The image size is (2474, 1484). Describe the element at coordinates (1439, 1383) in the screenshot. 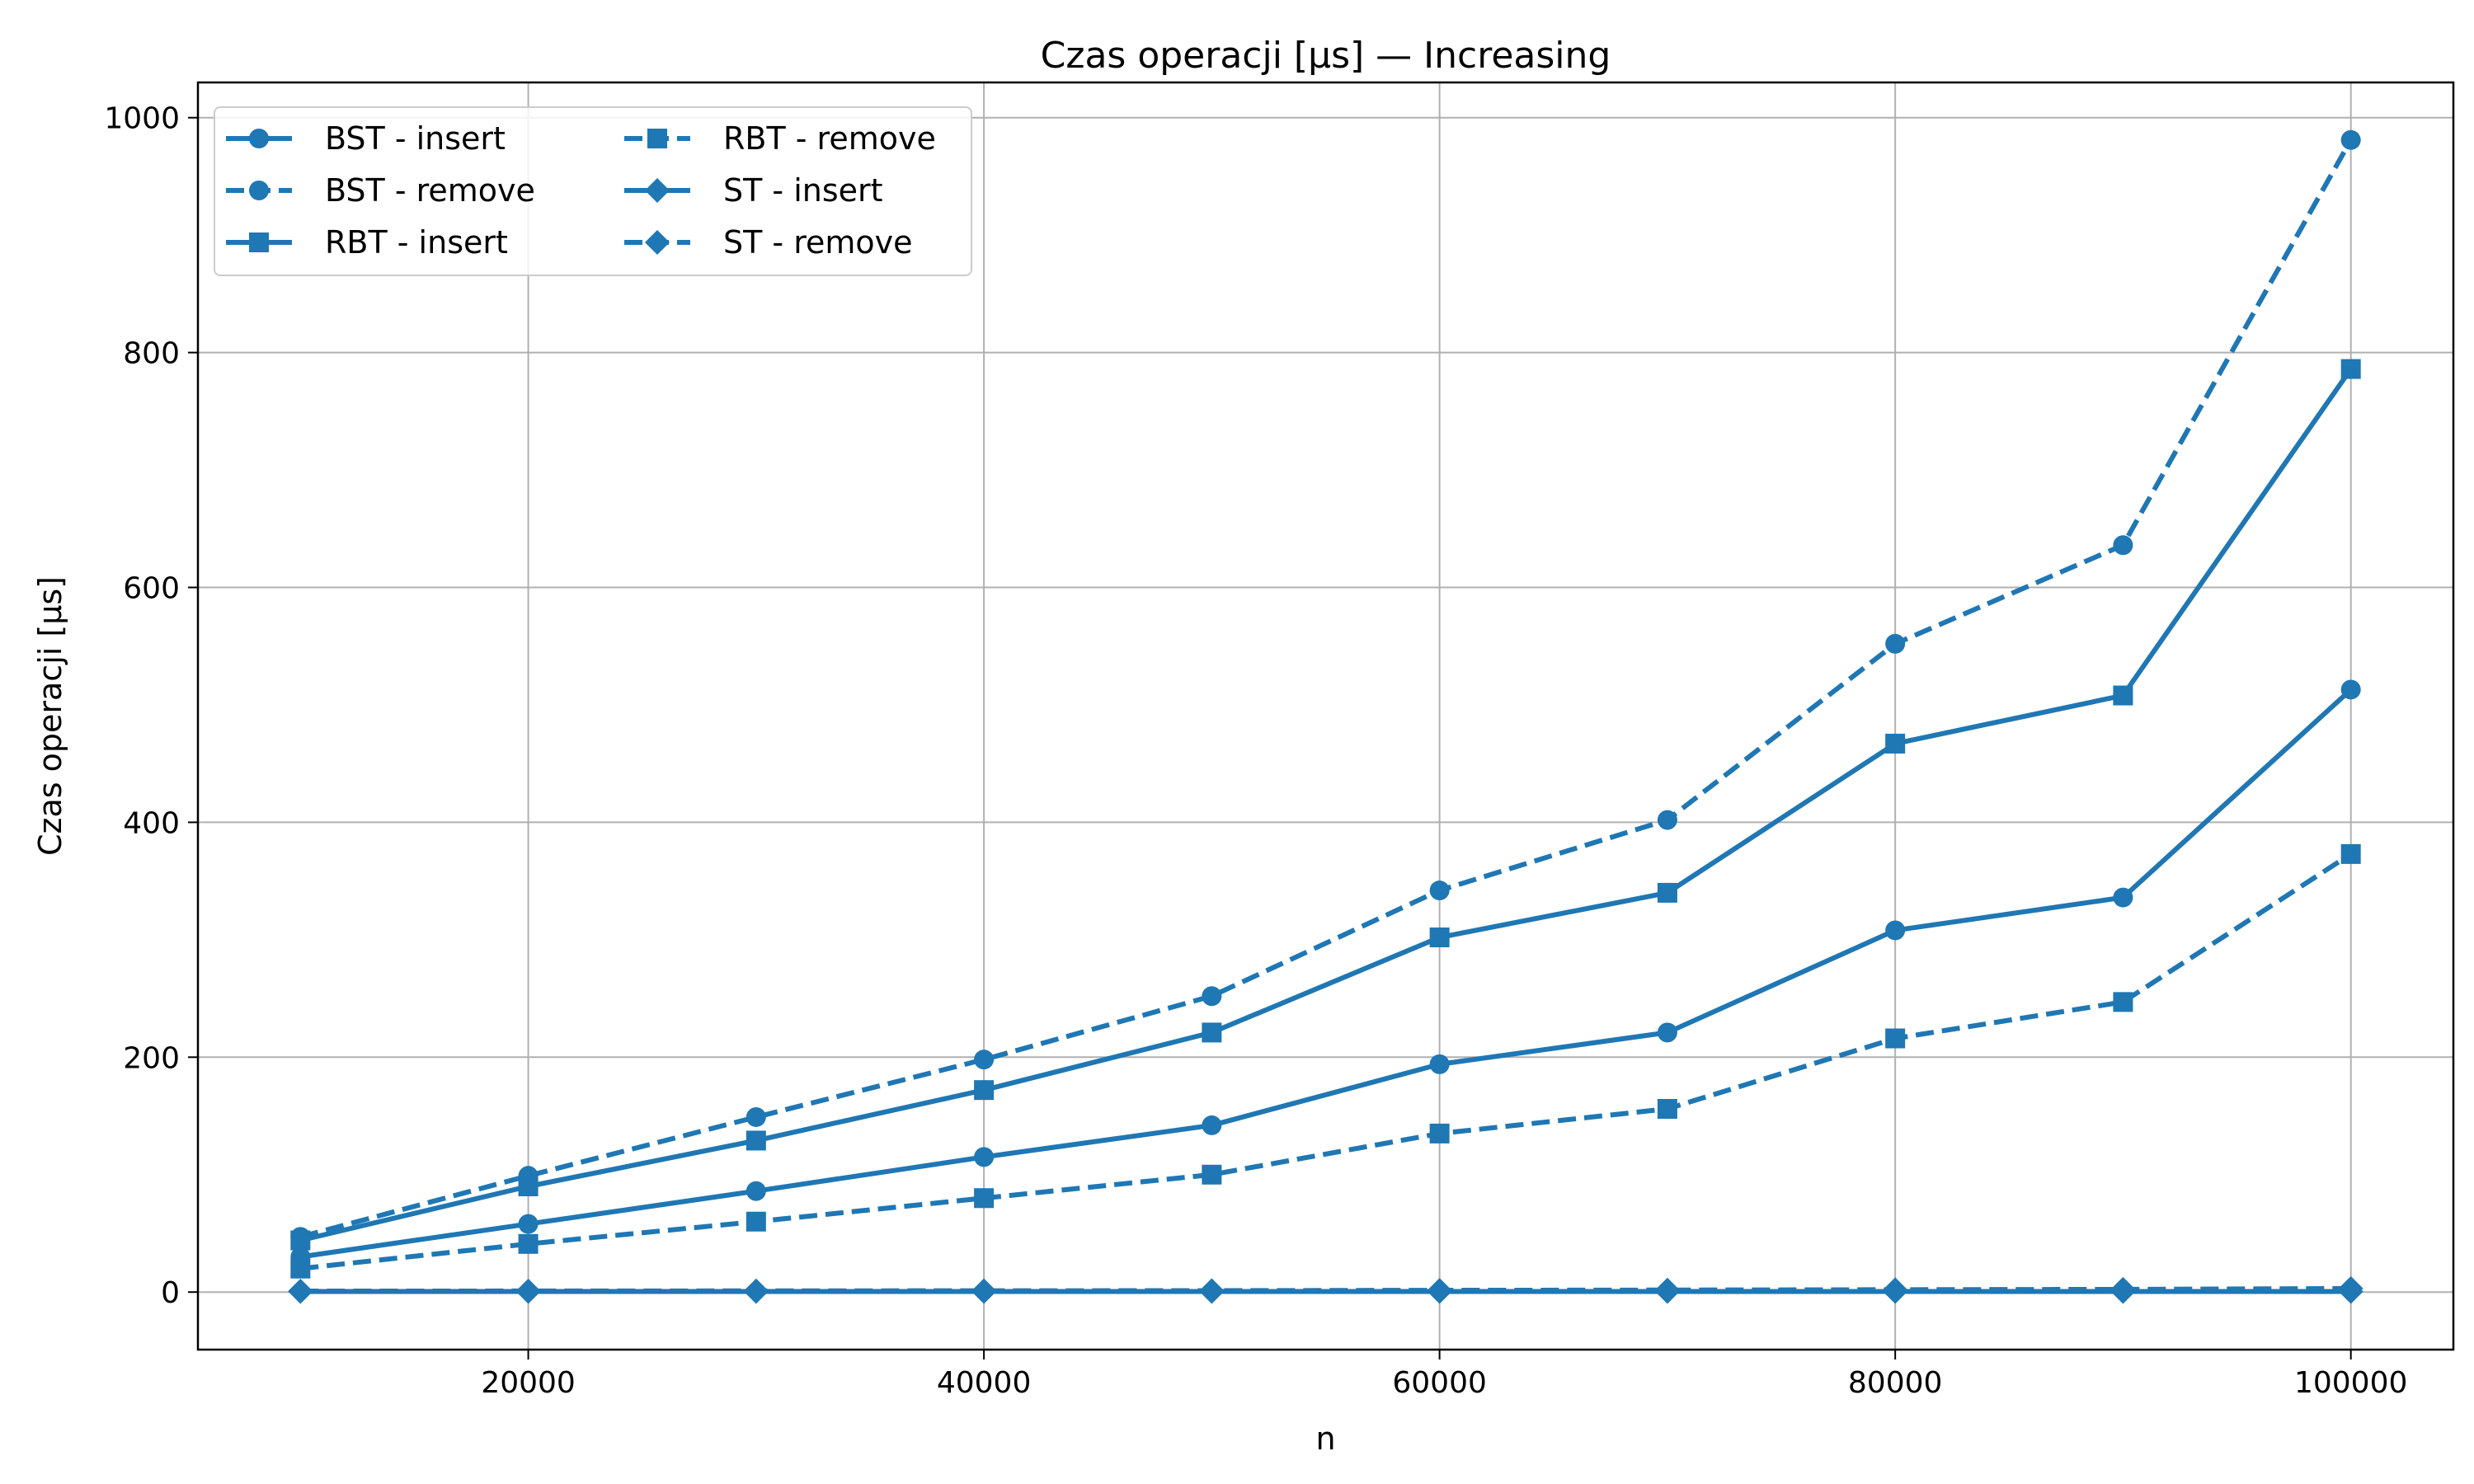

I see `x-tick-label: 60000` at that location.